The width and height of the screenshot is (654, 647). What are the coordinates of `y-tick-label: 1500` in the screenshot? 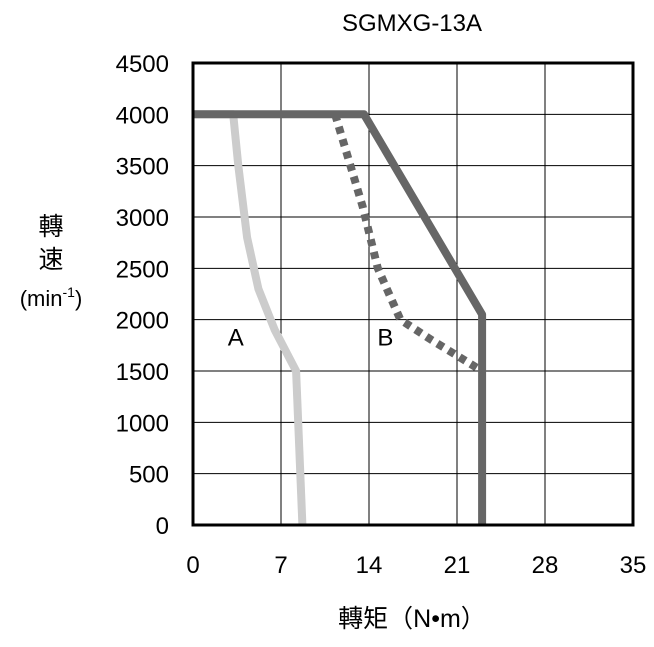 It's located at (142, 372).